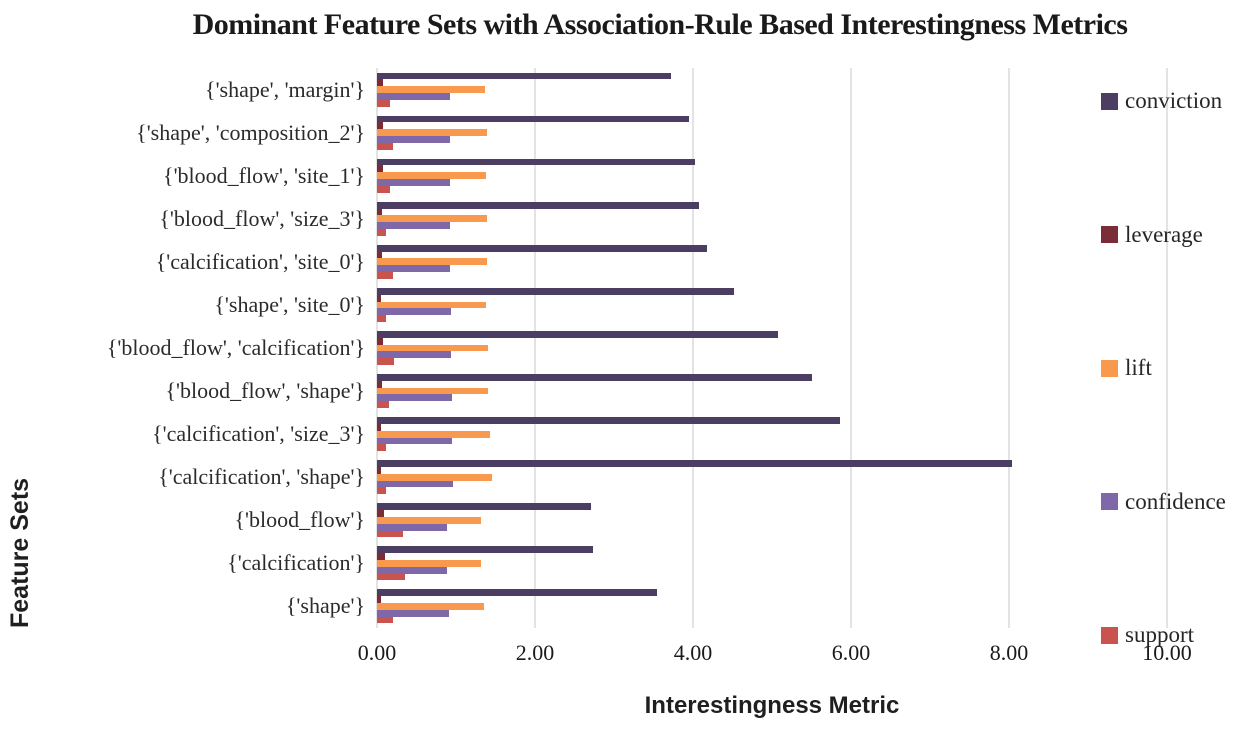 The height and width of the screenshot is (732, 1250). Describe the element at coordinates (289, 304) in the screenshot. I see `category-label: {'shape', 'site_0'}` at that location.